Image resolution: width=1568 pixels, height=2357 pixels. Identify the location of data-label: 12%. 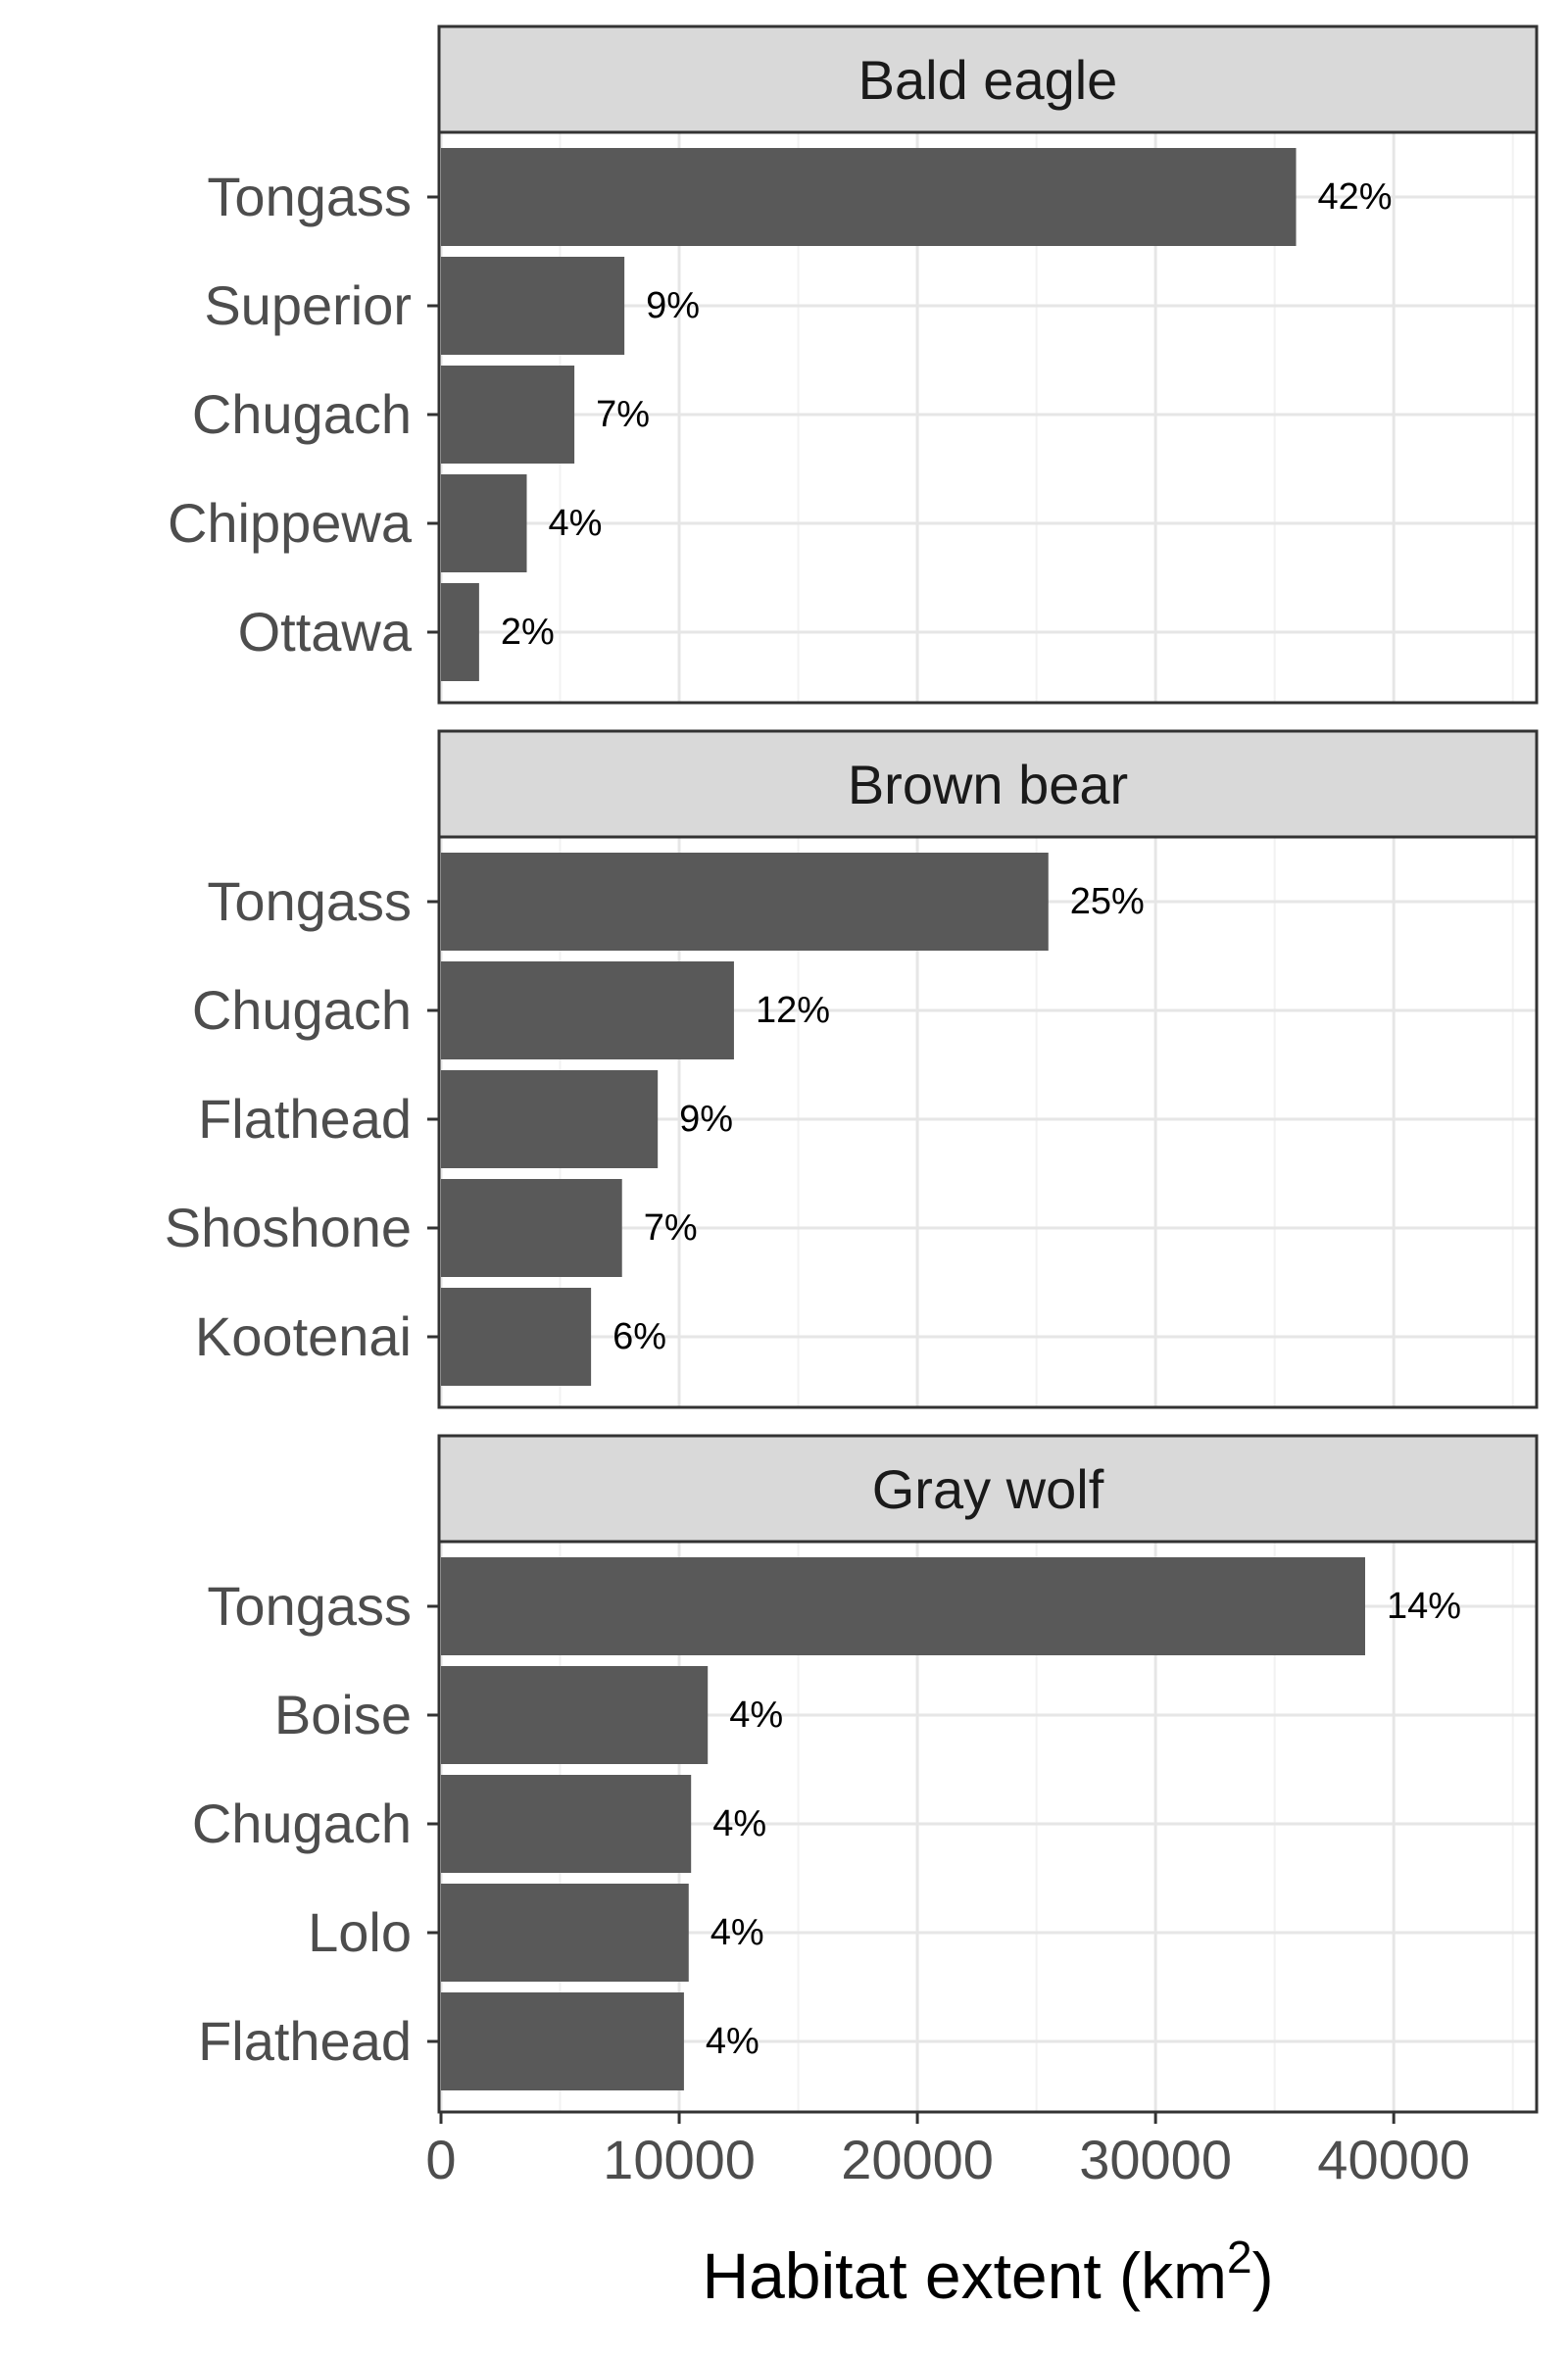
(793, 1010).